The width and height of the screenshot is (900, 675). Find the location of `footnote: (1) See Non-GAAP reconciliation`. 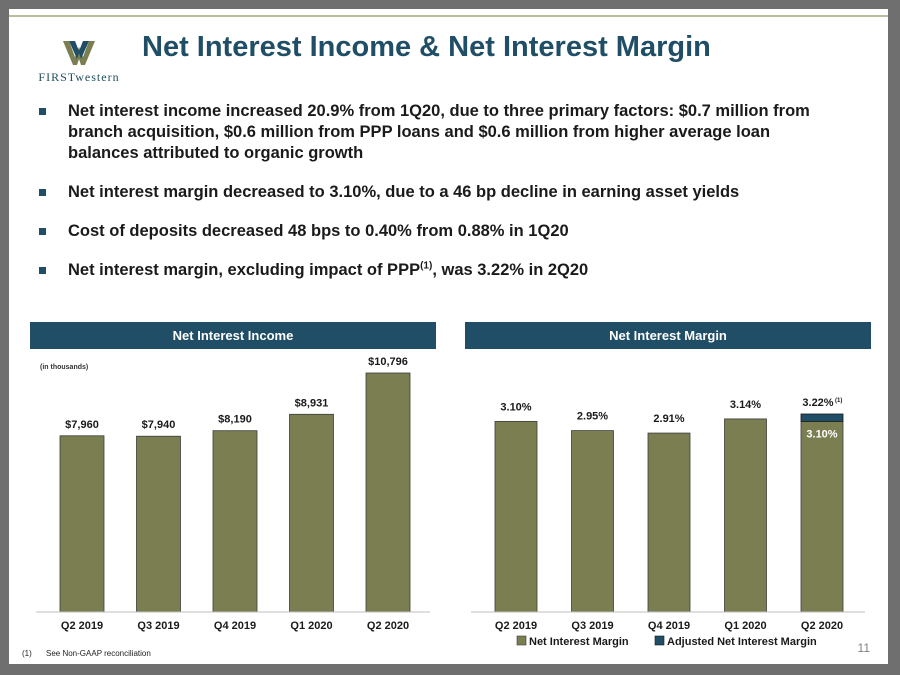

footnote: (1) See Non-GAAP reconciliation is located at coordinates (86, 653).